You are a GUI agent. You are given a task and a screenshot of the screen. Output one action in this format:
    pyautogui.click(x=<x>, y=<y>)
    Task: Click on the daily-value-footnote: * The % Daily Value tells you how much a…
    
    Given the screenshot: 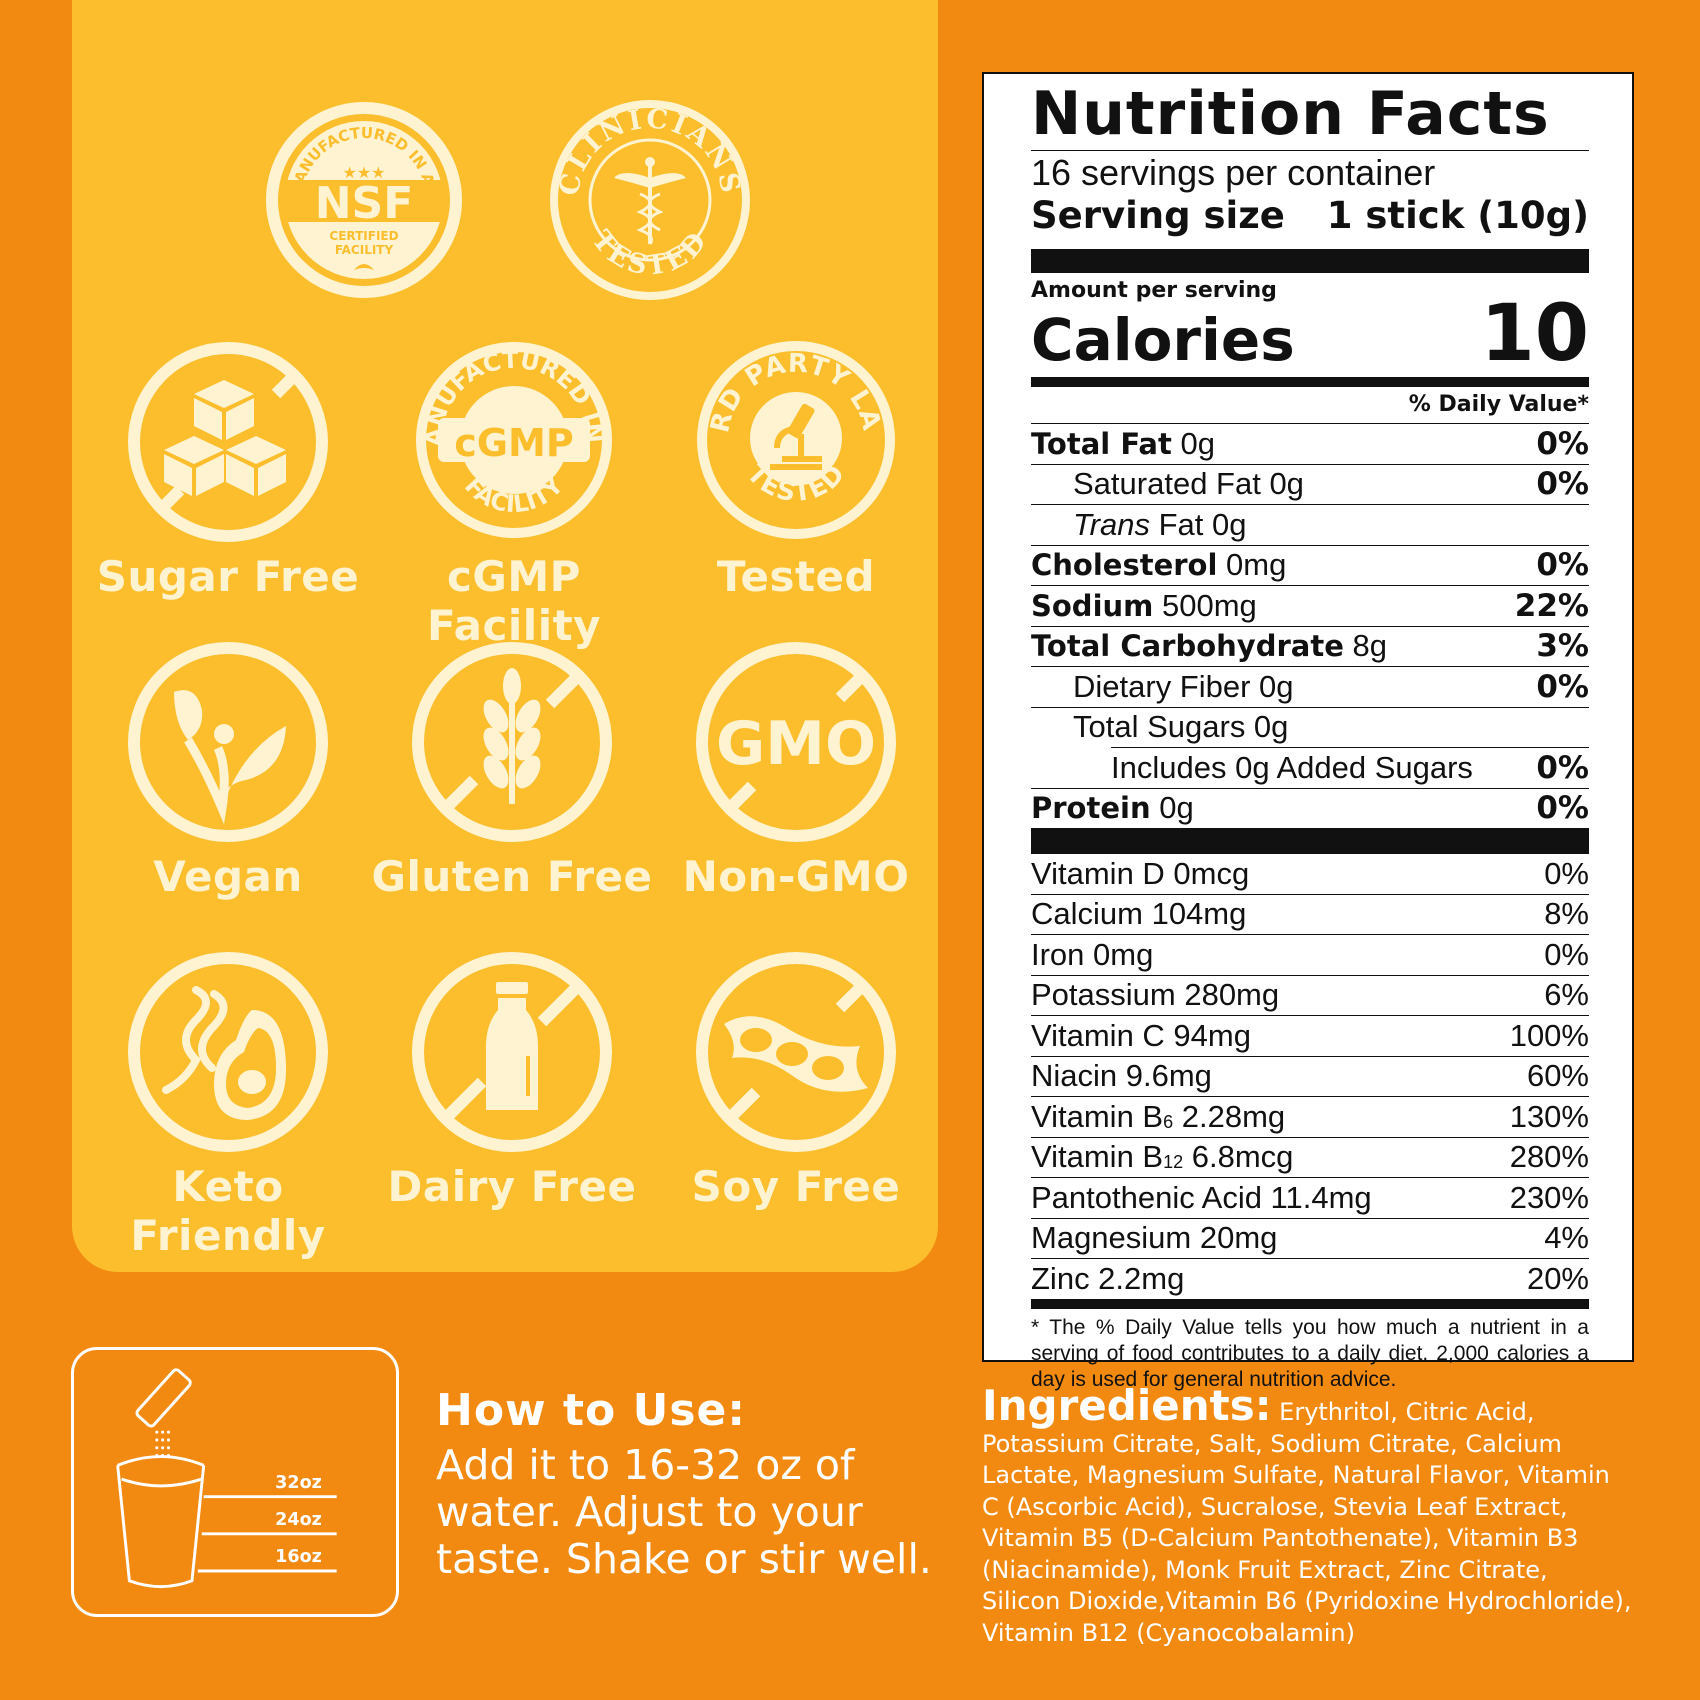 What is the action you would take?
    pyautogui.click(x=1310, y=1353)
    